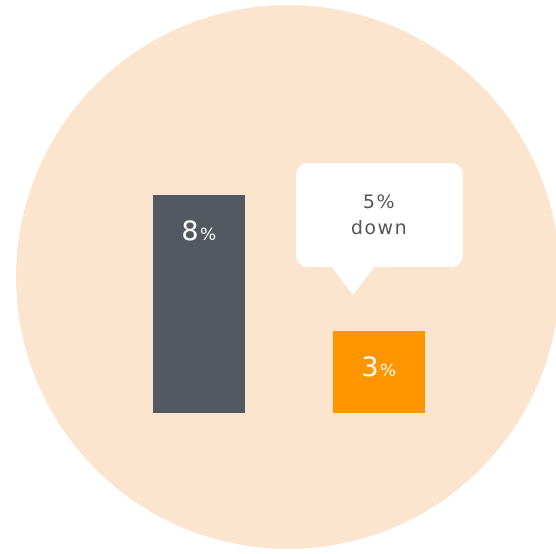 Image resolution: width=556 pixels, height=554 pixels. Describe the element at coordinates (379, 228) in the screenshot. I see `change-callout-direction: down` at that location.